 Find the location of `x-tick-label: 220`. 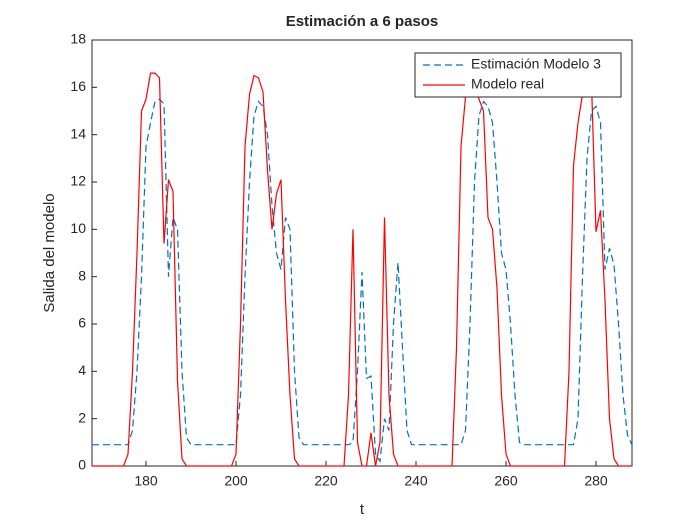

x-tick-label: 220 is located at coordinates (326, 481).